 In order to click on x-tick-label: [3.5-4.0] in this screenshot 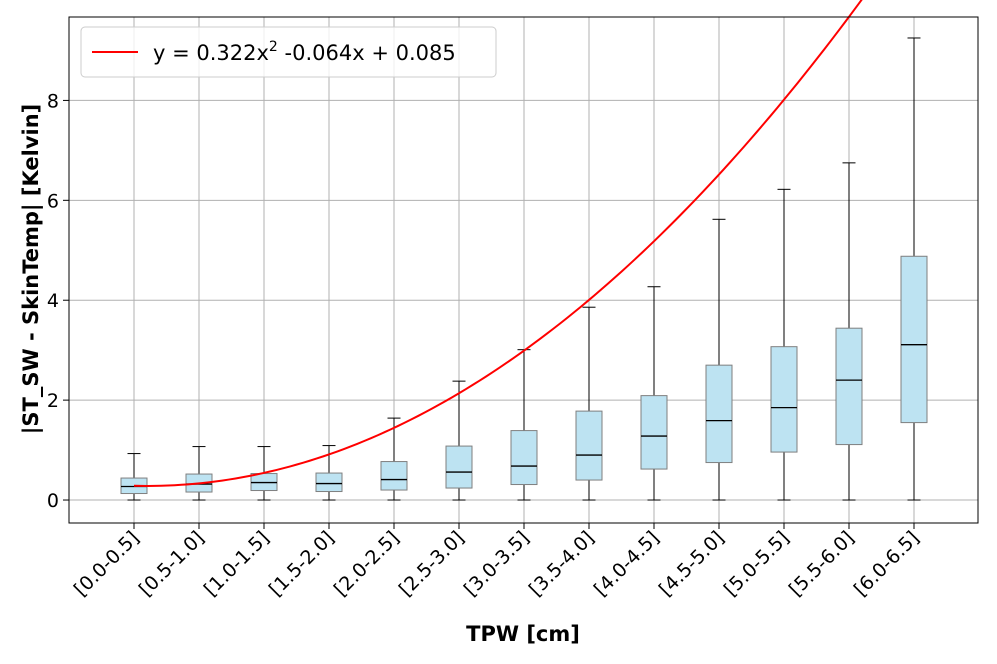, I will do `click(562, 564)`.